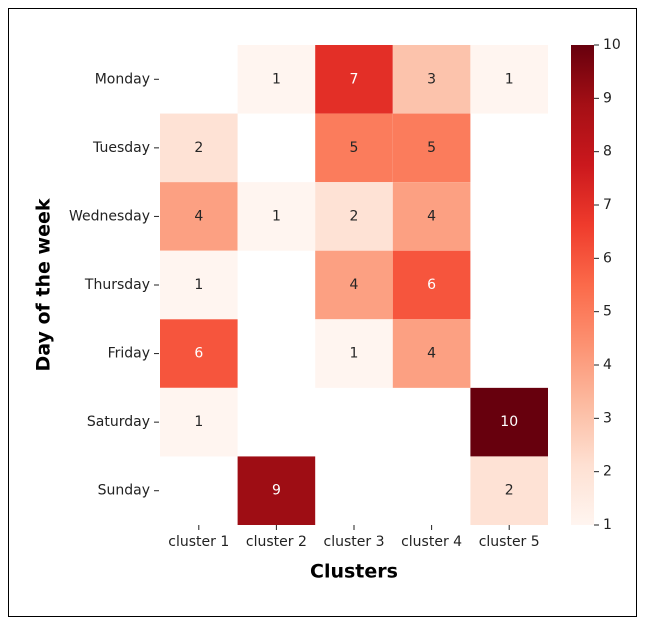 The width and height of the screenshot is (645, 625). Describe the element at coordinates (118, 422) in the screenshot. I see `y-tick-label: Saturday` at that location.